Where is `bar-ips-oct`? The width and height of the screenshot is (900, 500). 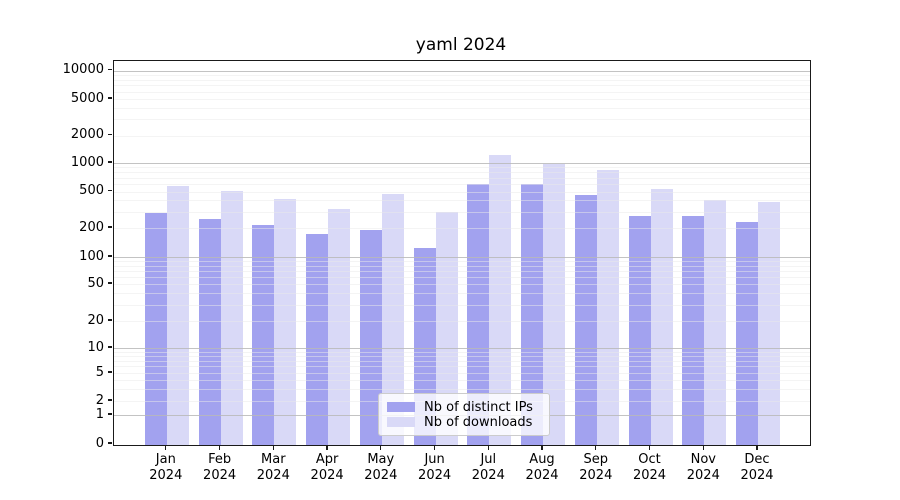 bar-ips-oct is located at coordinates (639, 330).